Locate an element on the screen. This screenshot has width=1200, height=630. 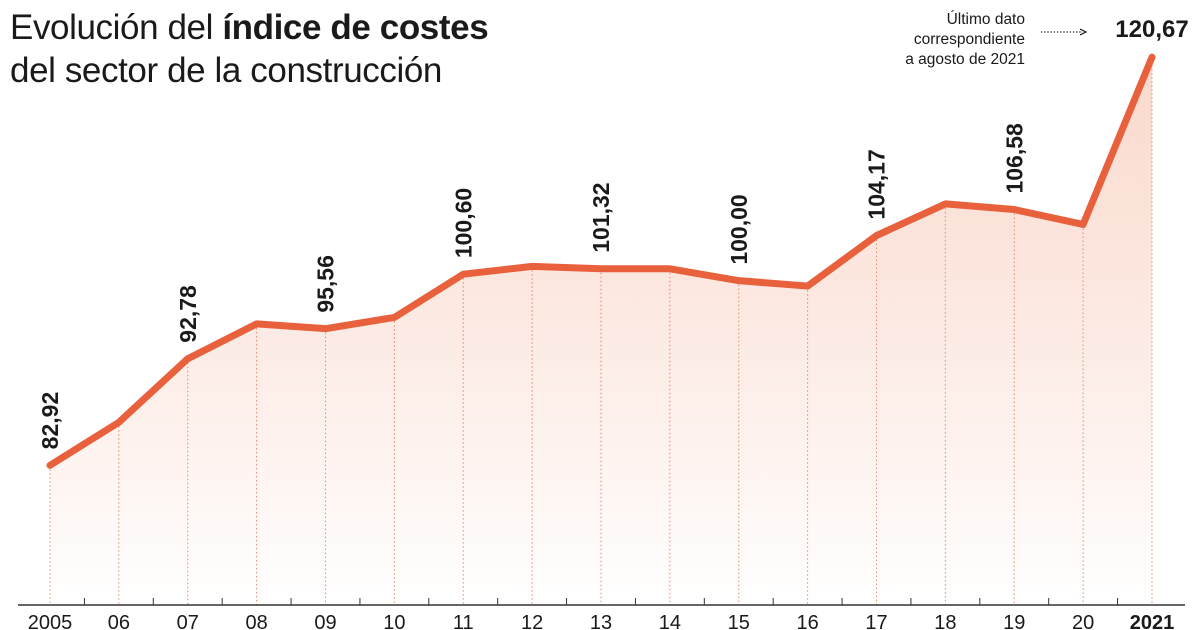
value-label-15: 100,00 is located at coordinates (739, 229).